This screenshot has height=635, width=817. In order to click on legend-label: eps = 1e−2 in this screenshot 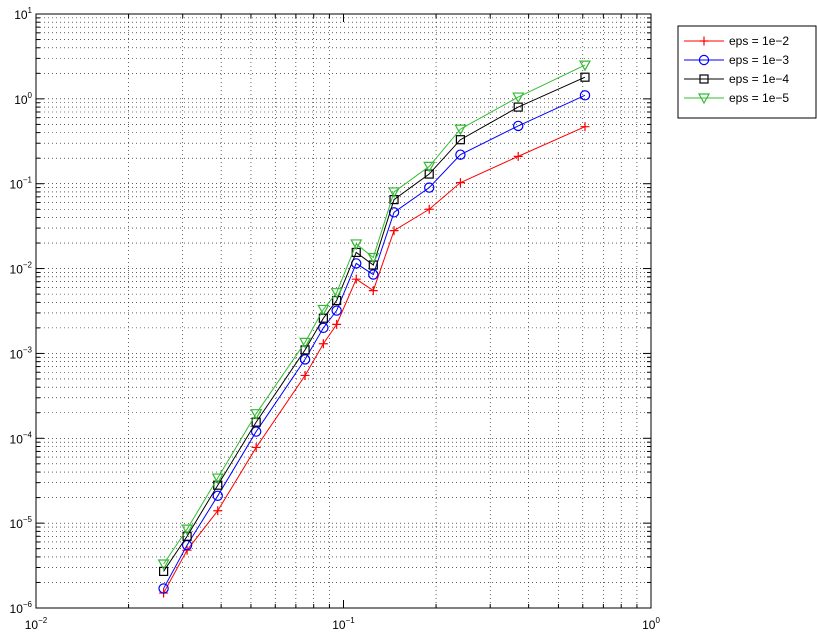, I will do `click(759, 41)`.